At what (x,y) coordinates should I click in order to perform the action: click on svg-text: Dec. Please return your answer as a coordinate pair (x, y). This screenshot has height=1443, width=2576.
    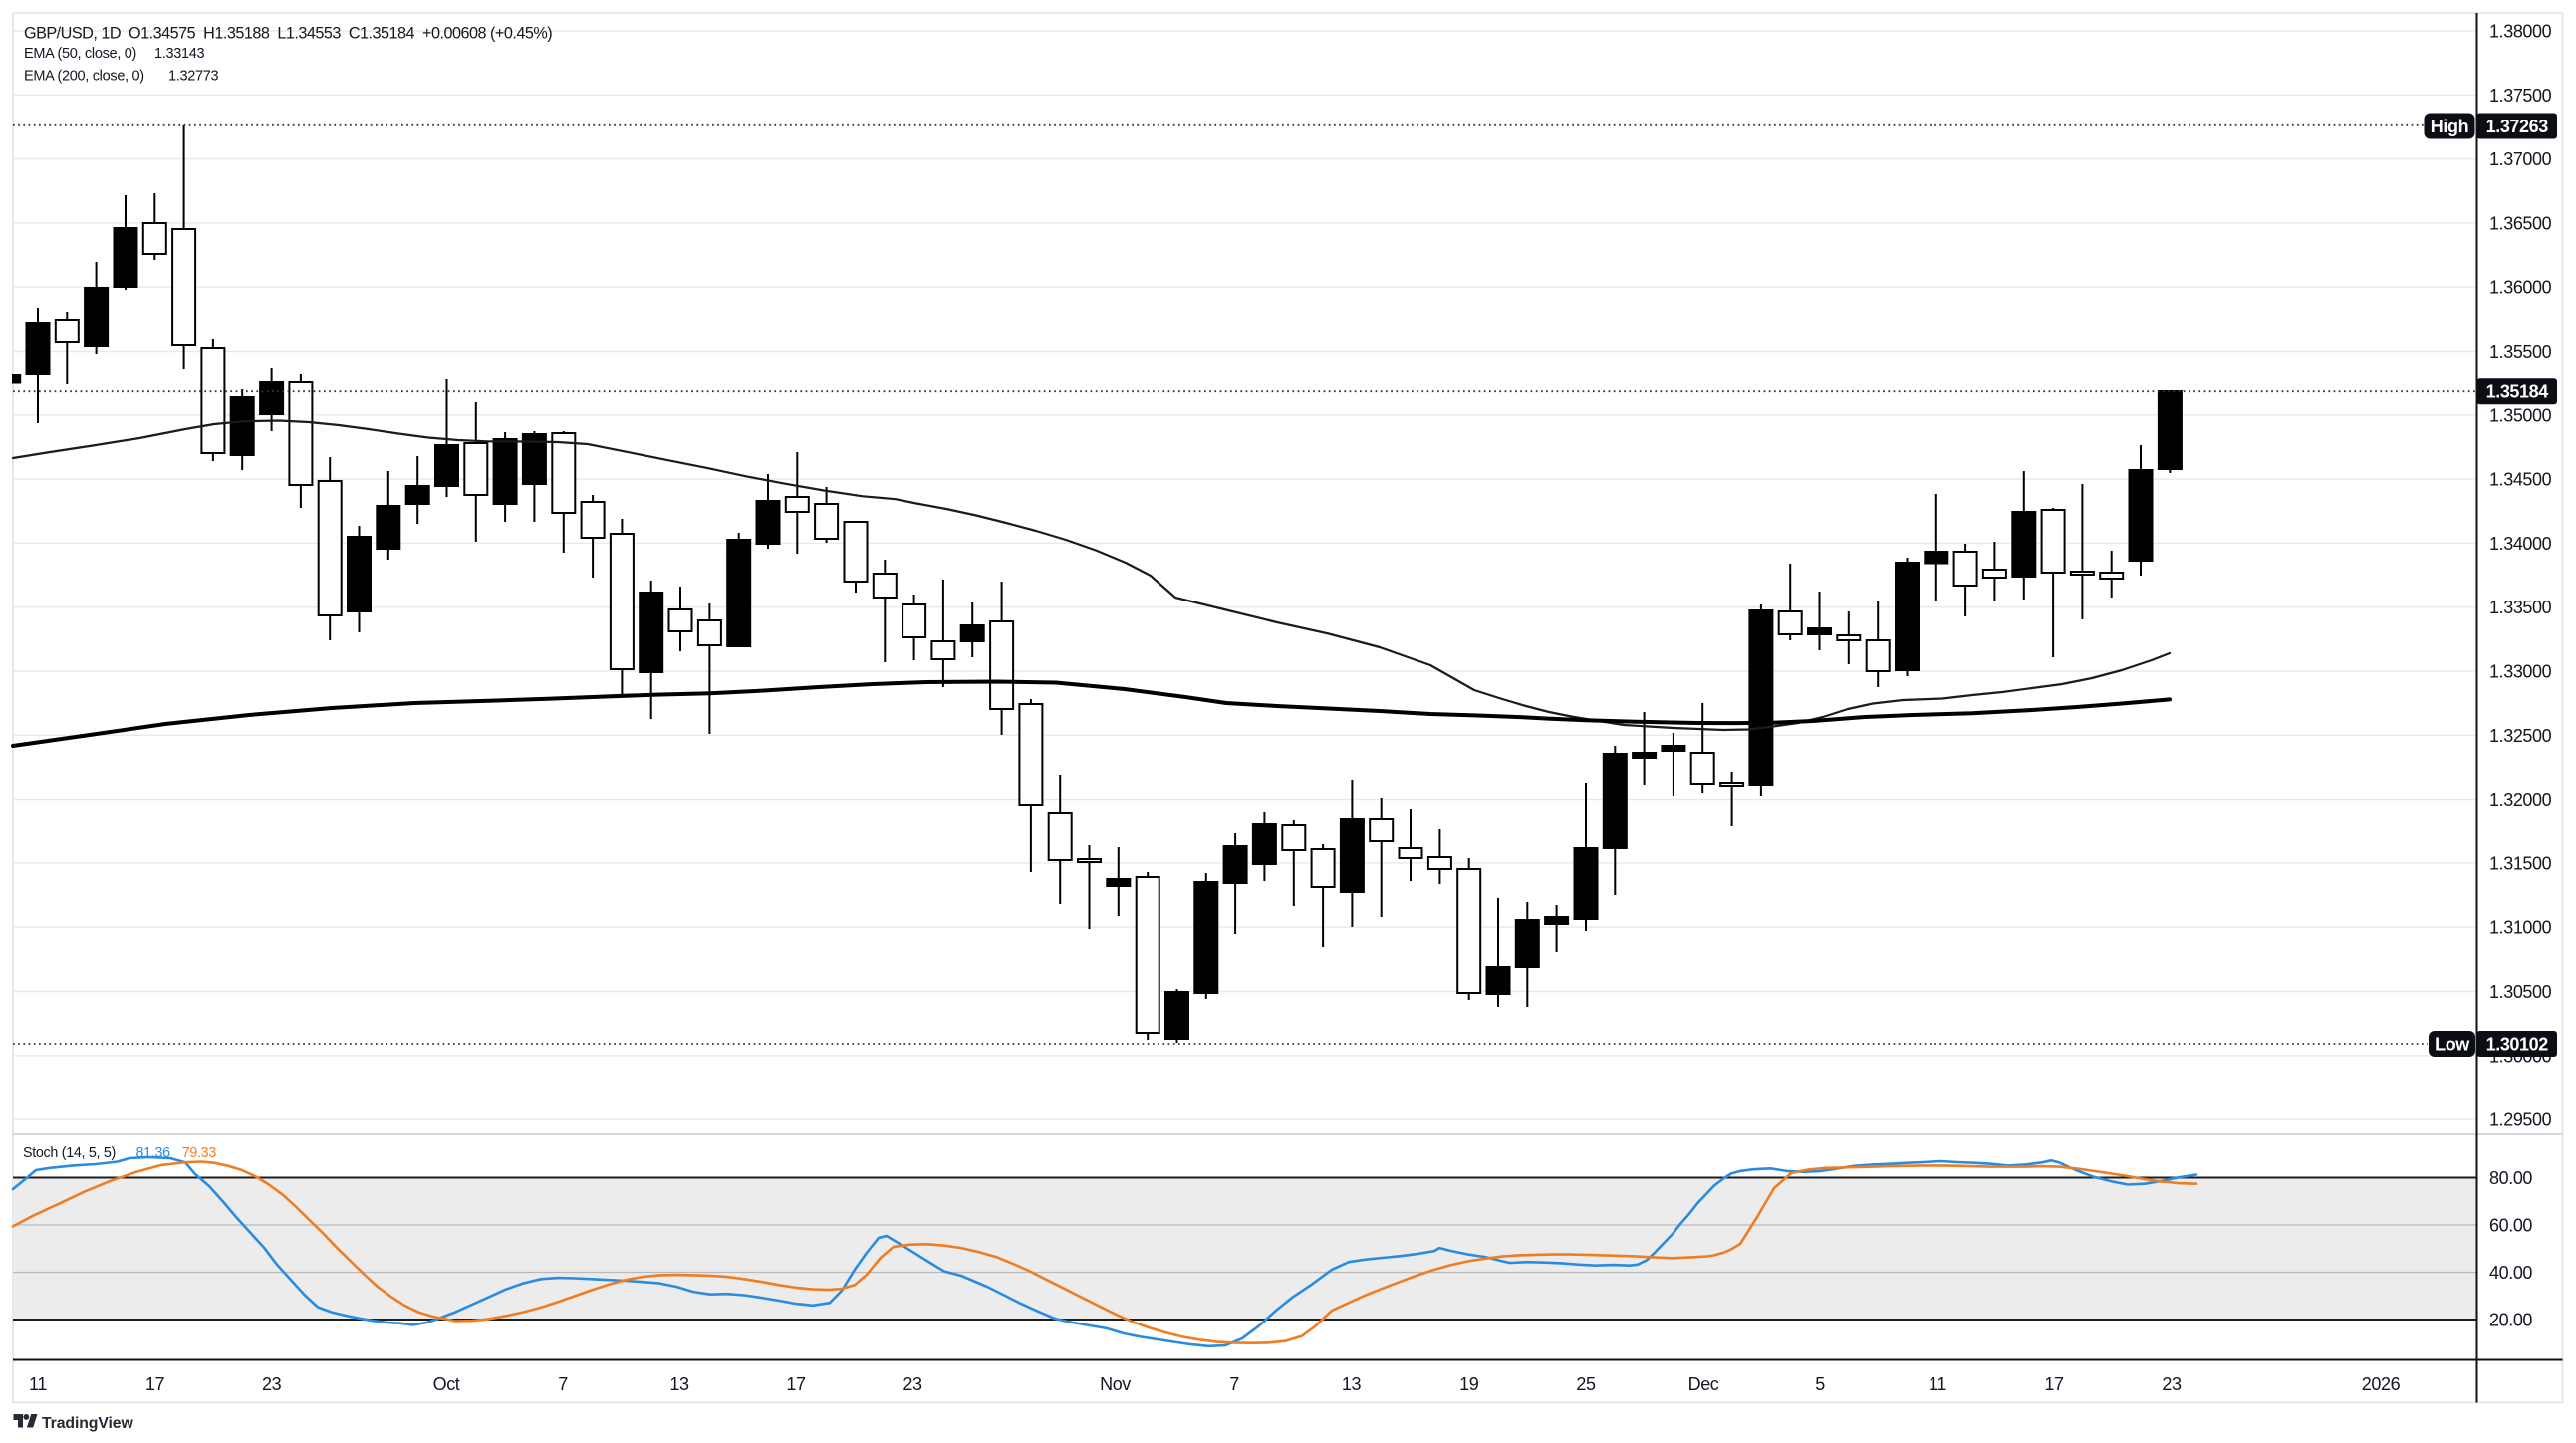
    Looking at the image, I should click on (1703, 1384).